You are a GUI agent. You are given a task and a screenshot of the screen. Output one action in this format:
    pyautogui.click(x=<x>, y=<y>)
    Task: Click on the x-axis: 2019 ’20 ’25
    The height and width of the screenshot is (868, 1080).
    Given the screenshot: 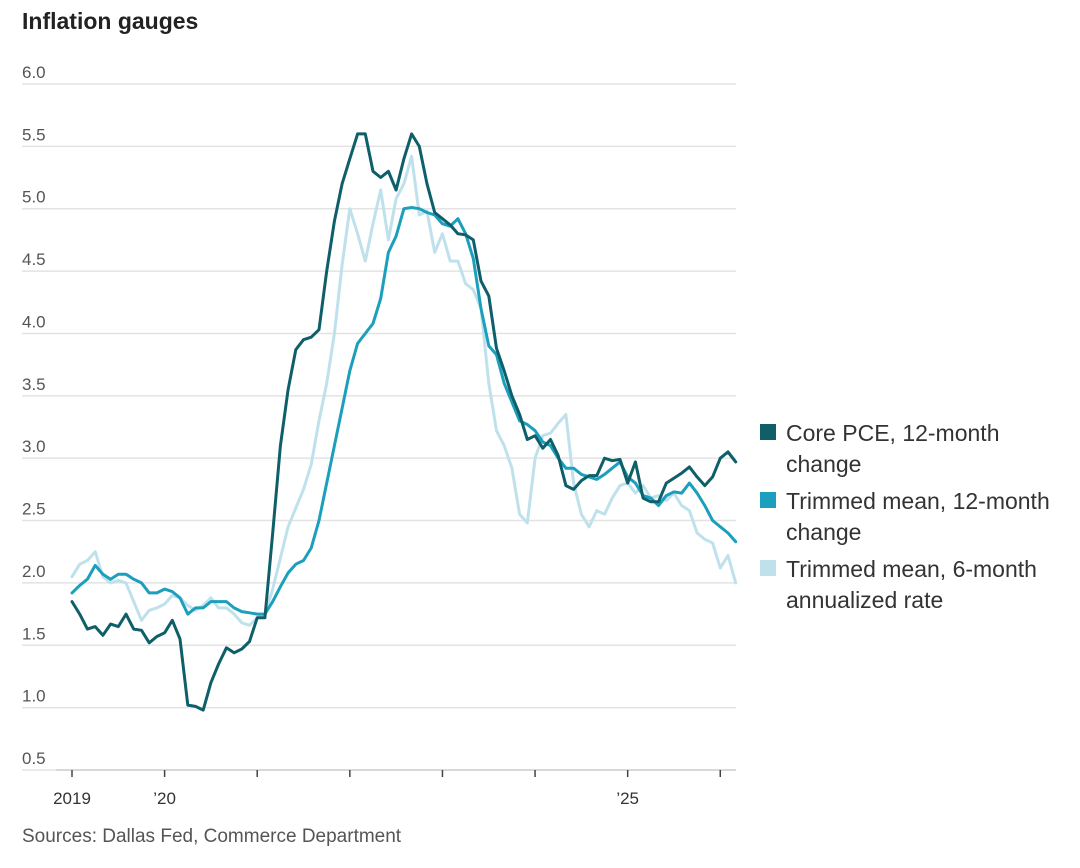 What is the action you would take?
    pyautogui.click(x=394, y=788)
    